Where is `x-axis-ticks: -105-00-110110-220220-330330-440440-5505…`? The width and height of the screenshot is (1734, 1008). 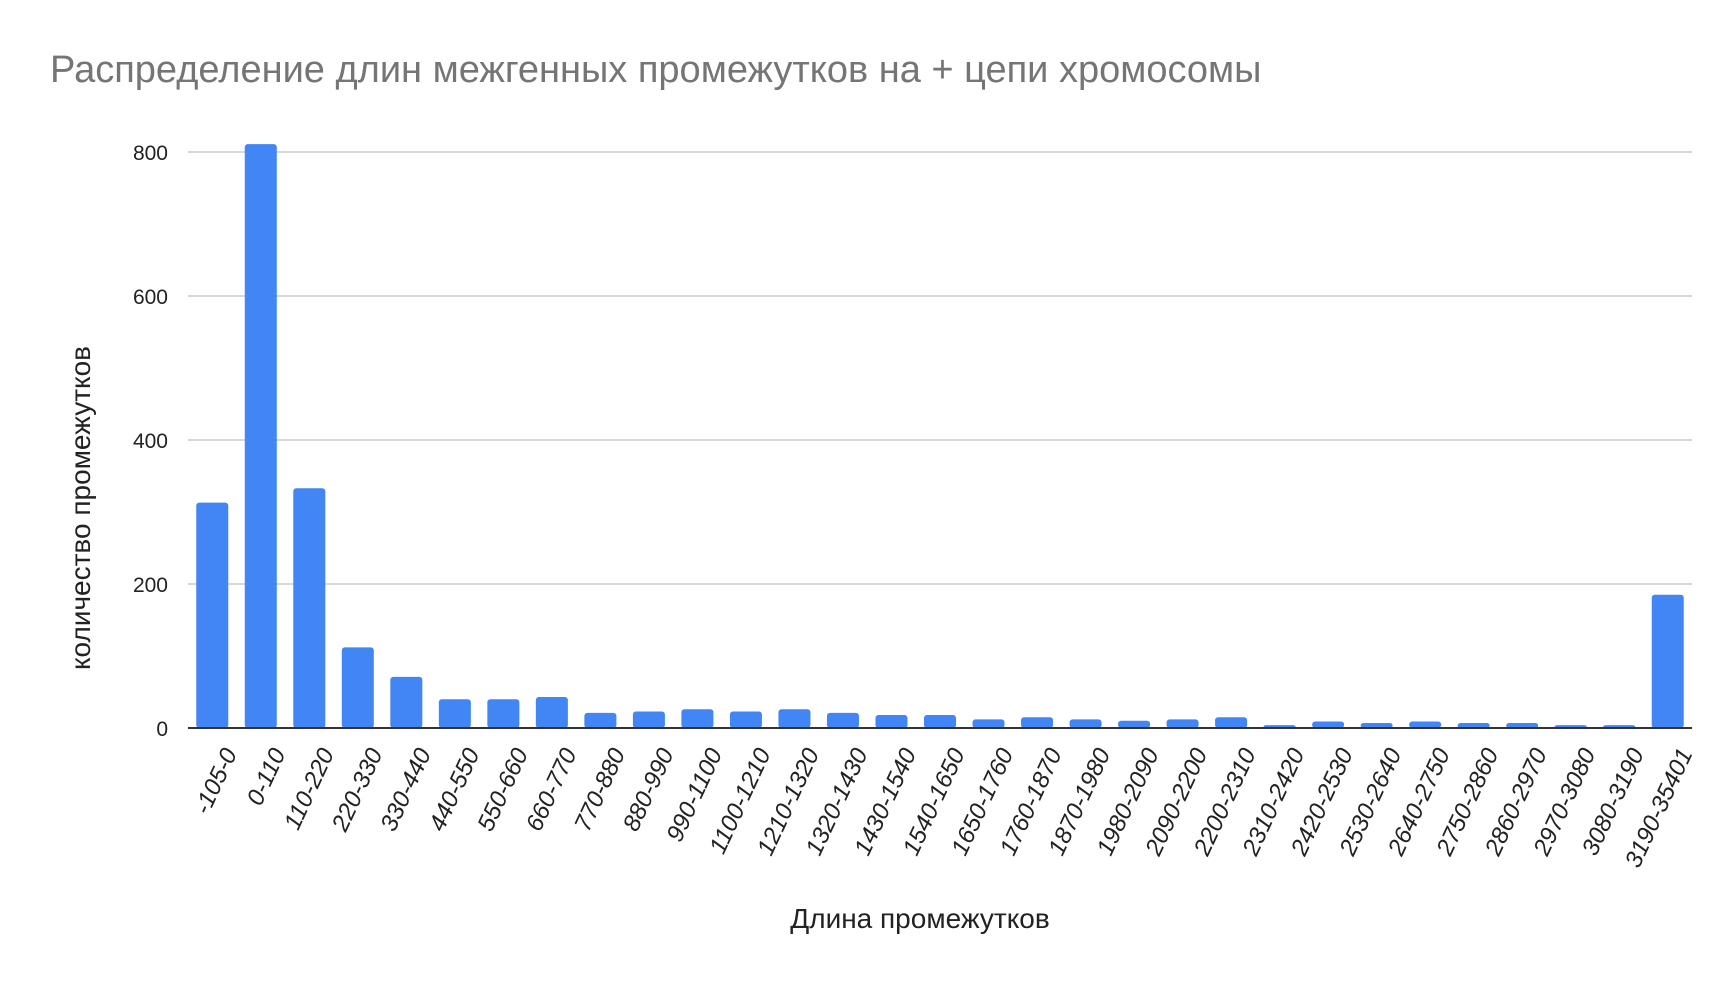
x-axis-ticks: -105-00-110110-220220-330330-440440-5505… is located at coordinates (943, 808).